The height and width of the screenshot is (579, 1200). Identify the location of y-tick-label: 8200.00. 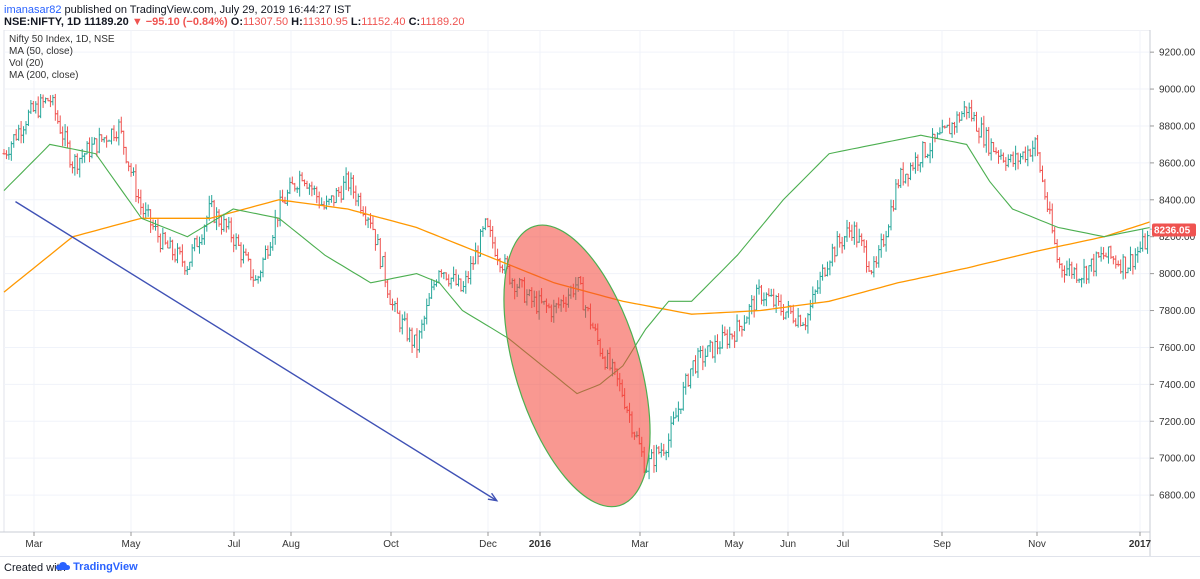
(1177, 237).